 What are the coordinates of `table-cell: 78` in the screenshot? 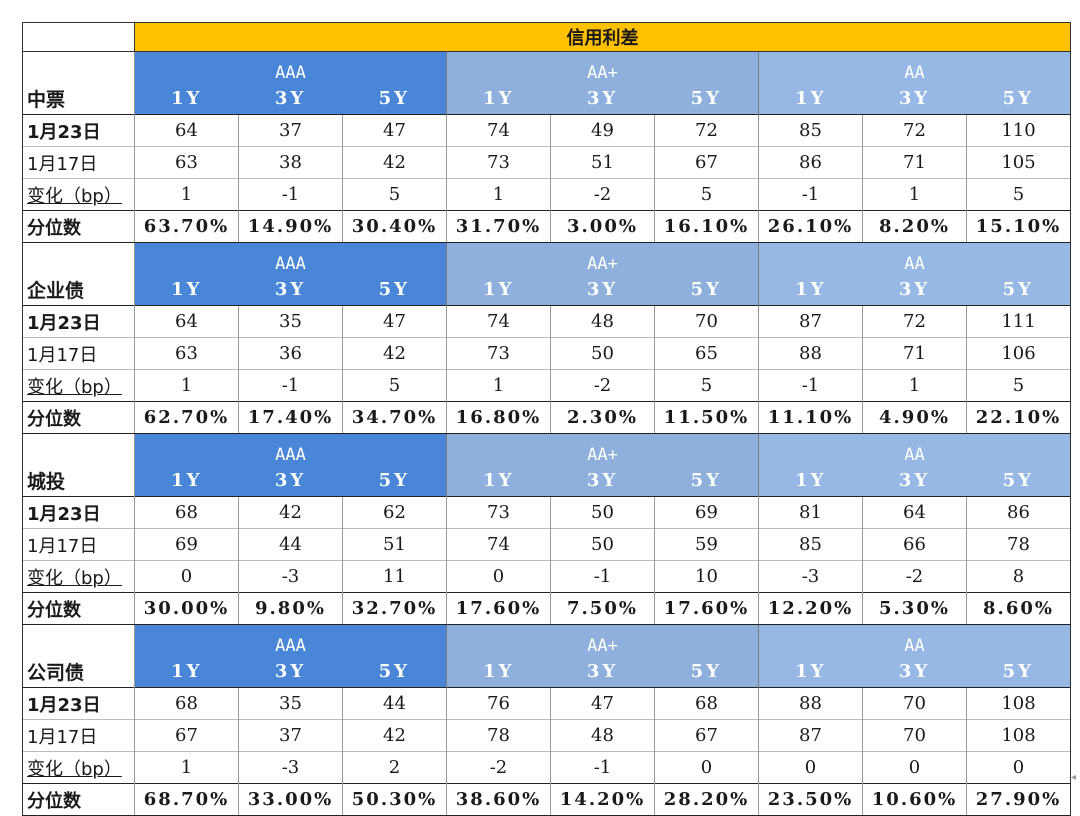 It's located at (498, 735).